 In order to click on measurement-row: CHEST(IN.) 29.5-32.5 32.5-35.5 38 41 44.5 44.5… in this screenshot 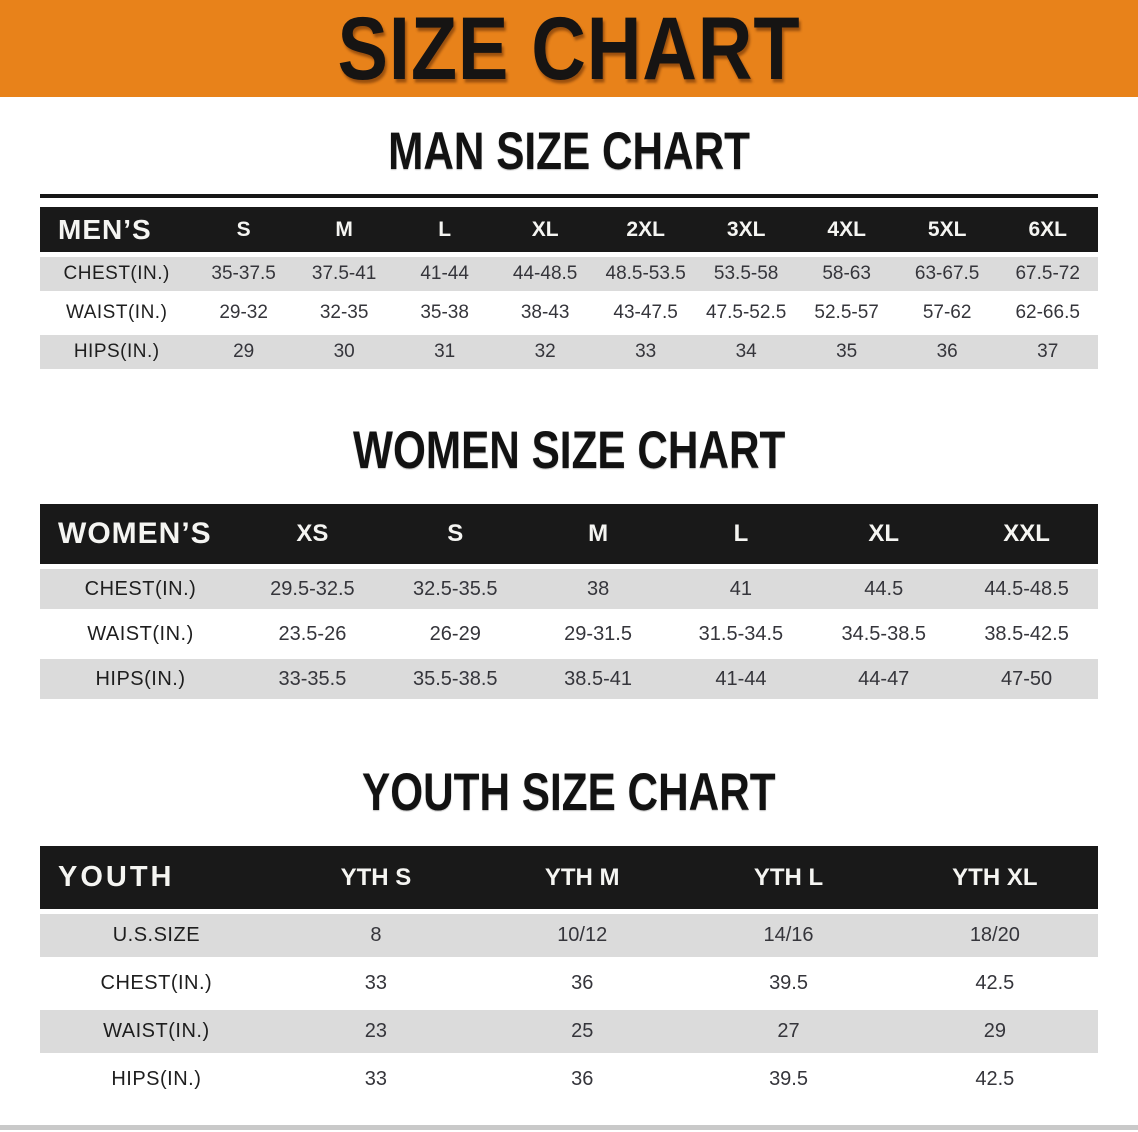, I will do `click(569, 589)`.